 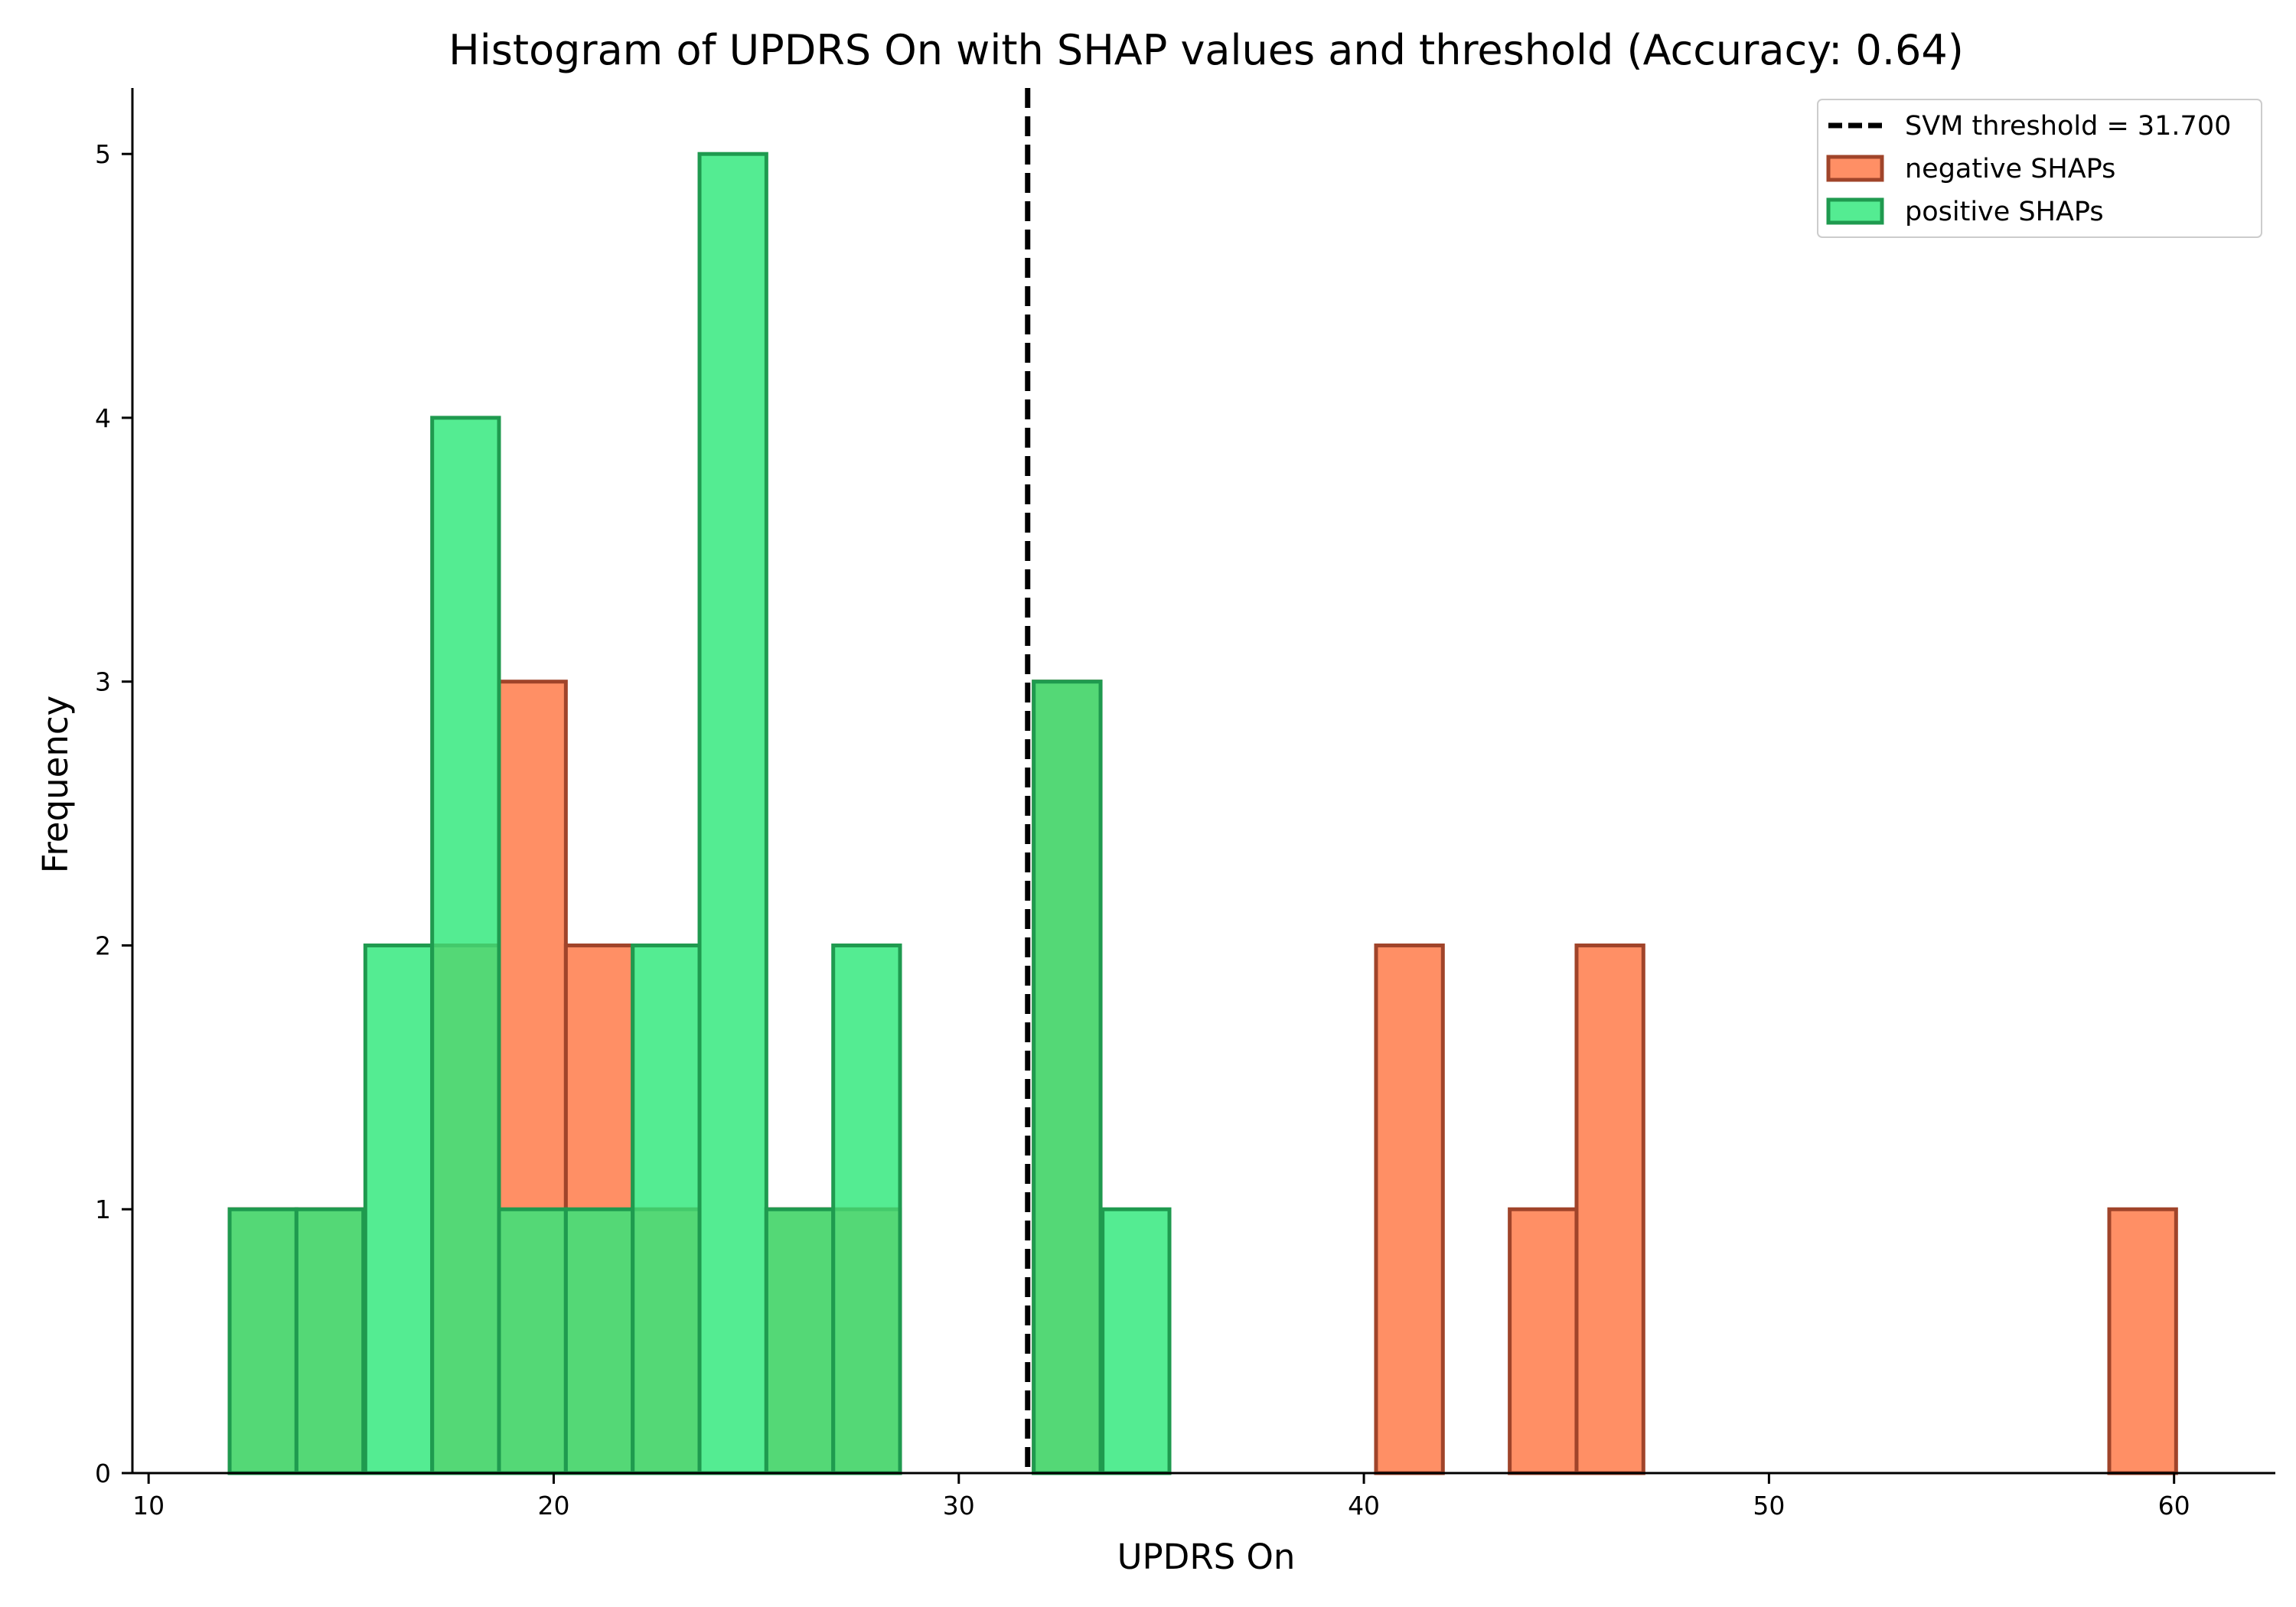 I want to click on y-axis-label: Frequency, so click(x=55, y=784).